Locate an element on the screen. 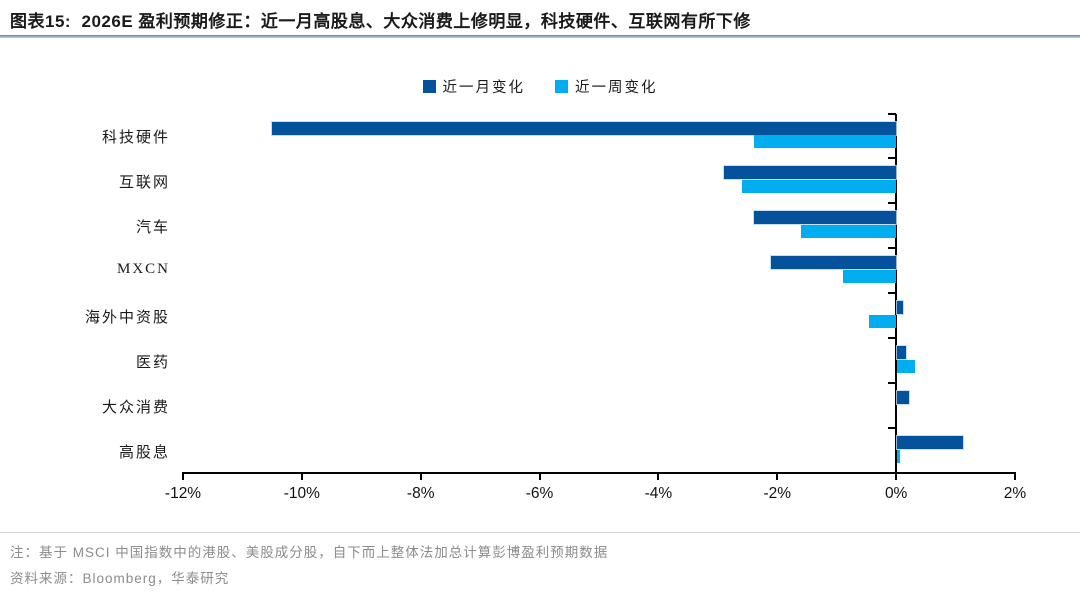 The width and height of the screenshot is (1080, 592). chart-source: 资料来源：Bloomberg，华泰研究 is located at coordinates (120, 578).